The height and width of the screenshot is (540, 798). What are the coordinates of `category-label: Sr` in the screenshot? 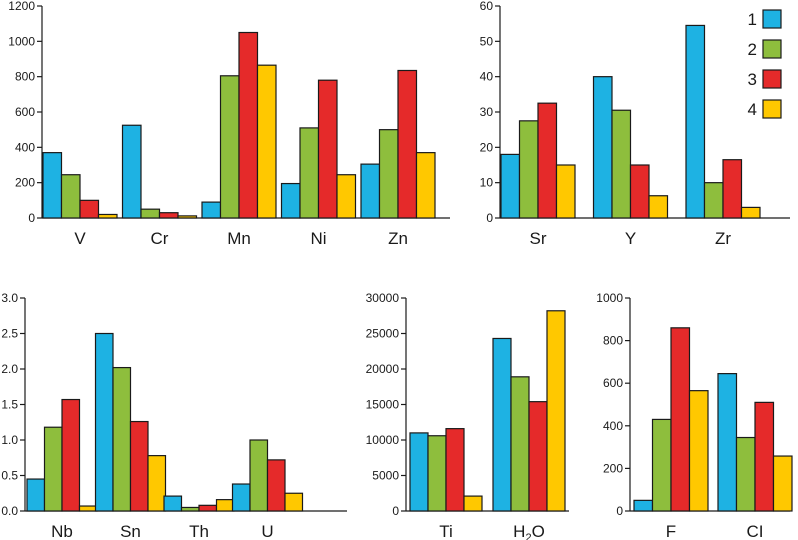 It's located at (538, 238).